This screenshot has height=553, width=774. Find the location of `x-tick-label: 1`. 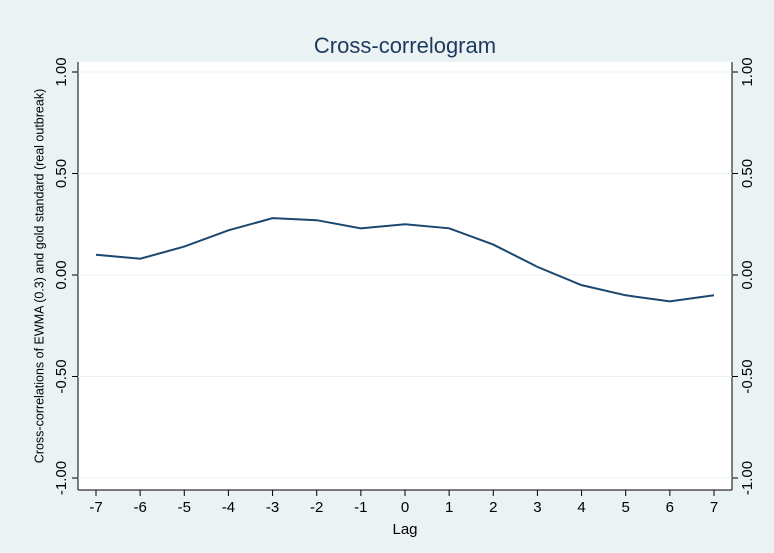

x-tick-label: 1 is located at coordinates (449, 507).